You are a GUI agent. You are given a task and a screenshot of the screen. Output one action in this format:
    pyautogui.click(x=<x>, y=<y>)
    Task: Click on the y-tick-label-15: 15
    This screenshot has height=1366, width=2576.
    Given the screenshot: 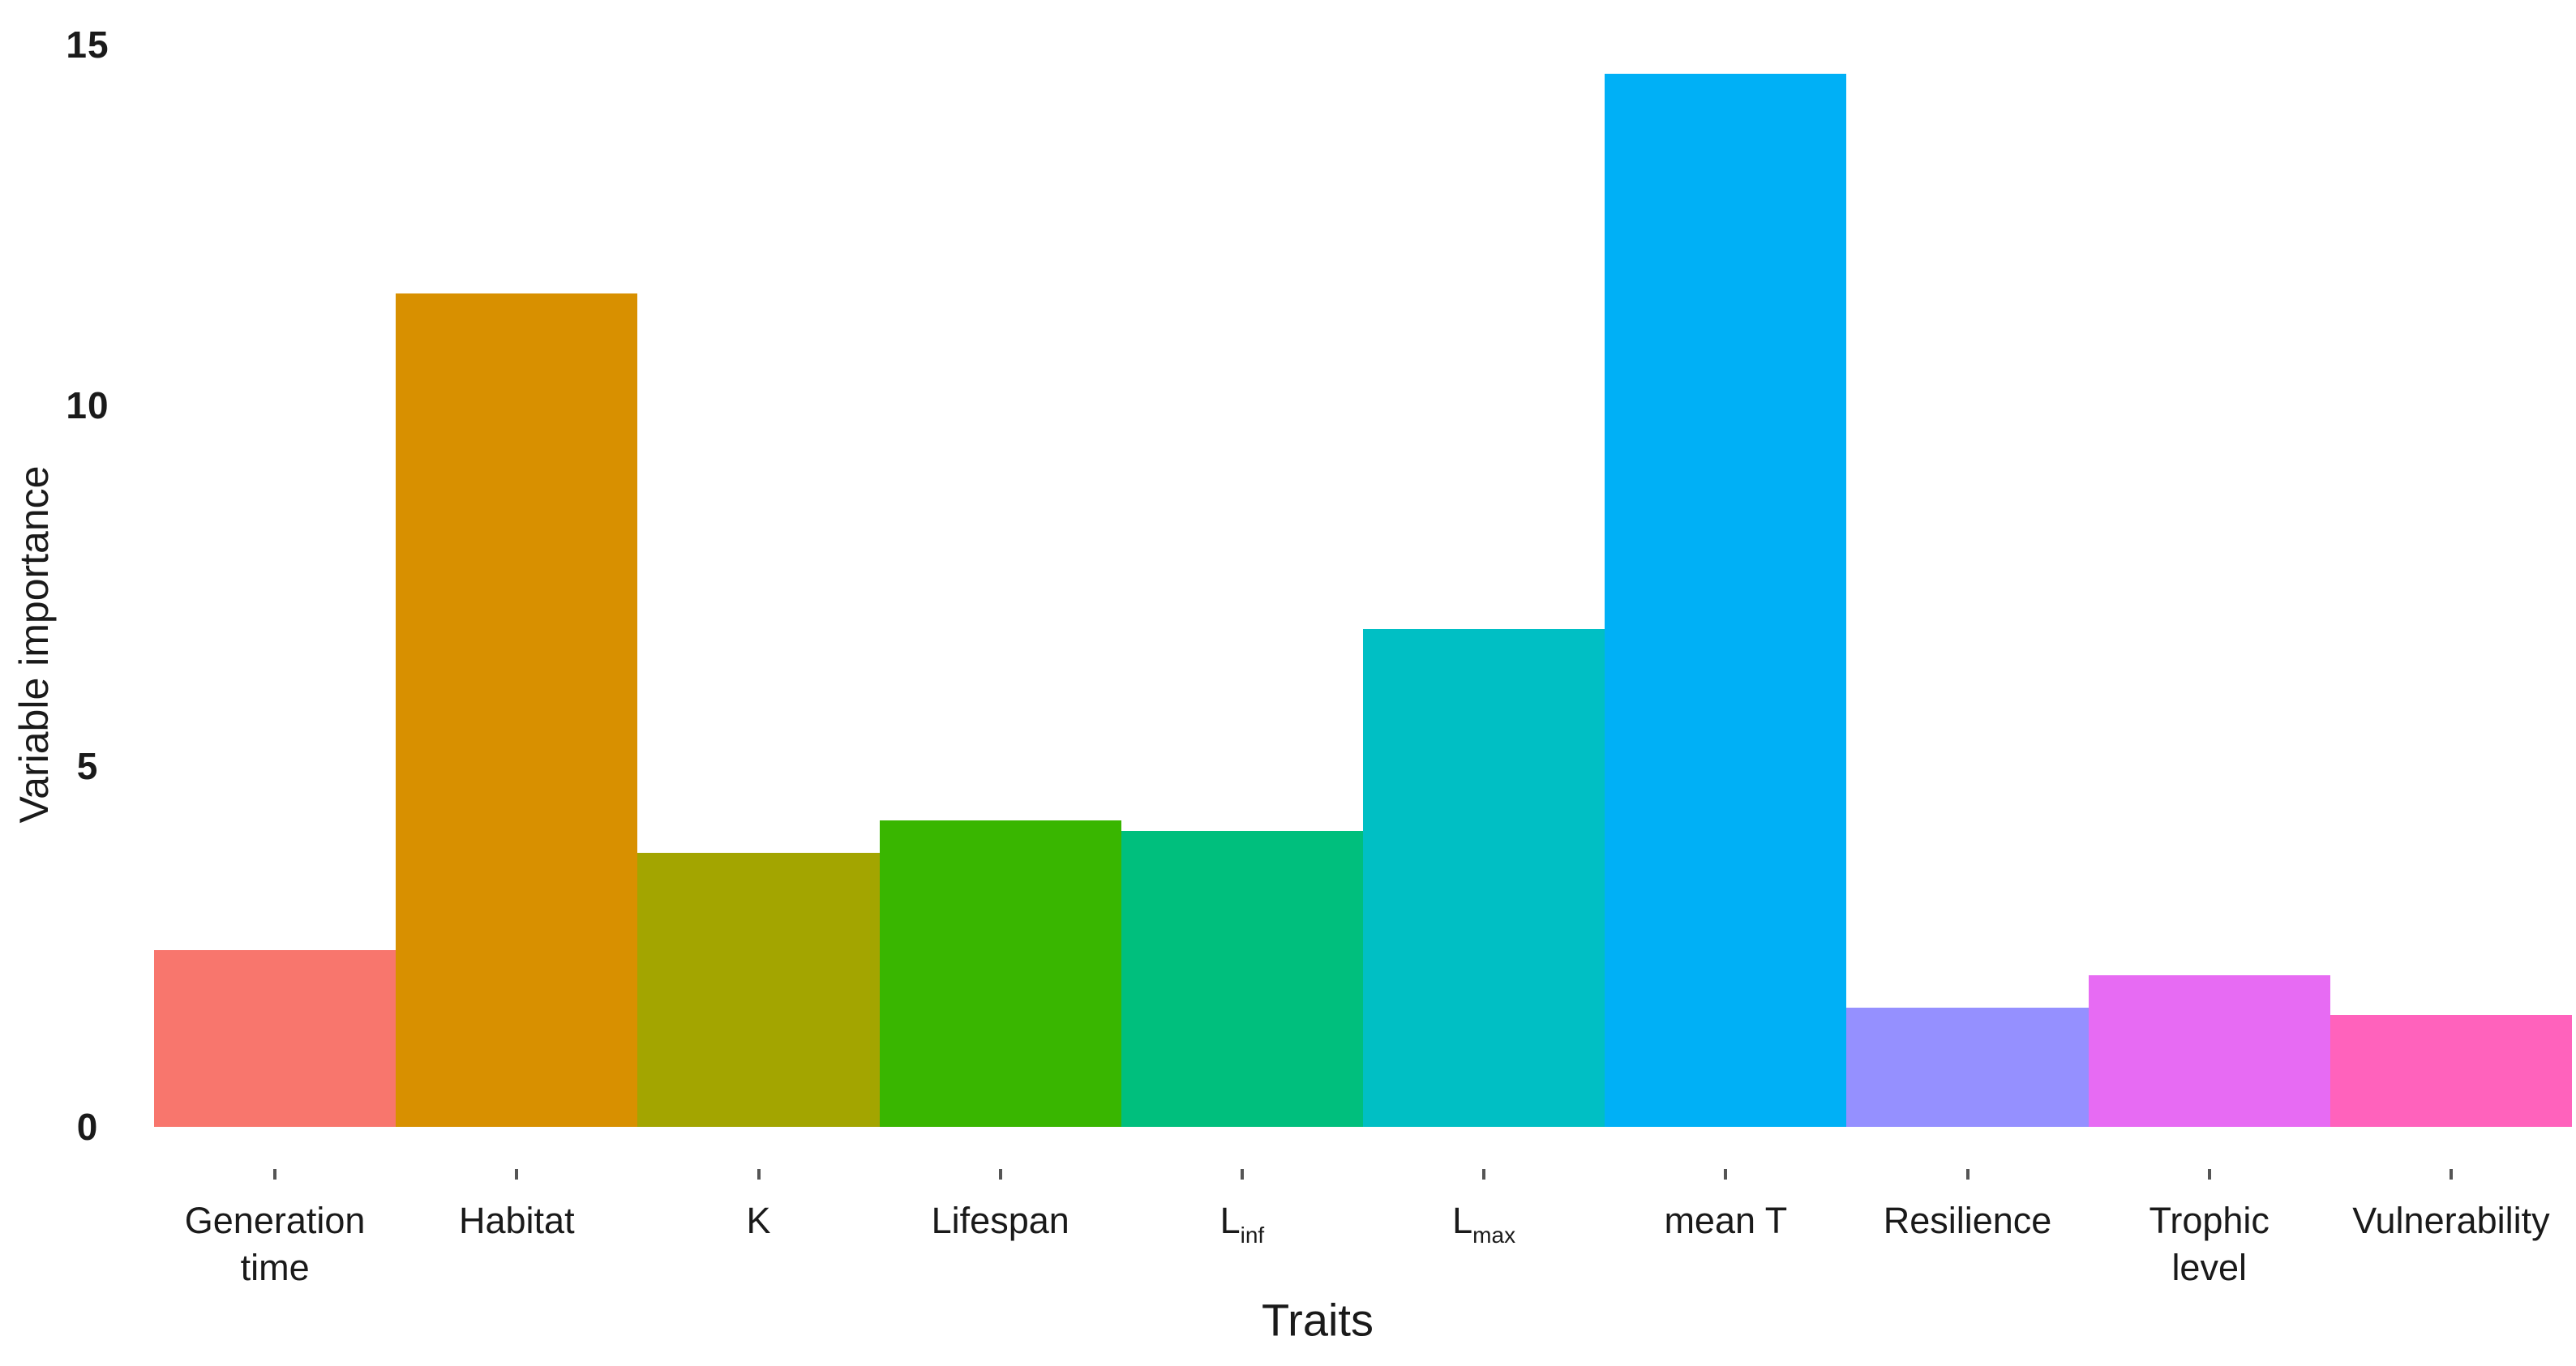 What is the action you would take?
    pyautogui.click(x=87, y=45)
    